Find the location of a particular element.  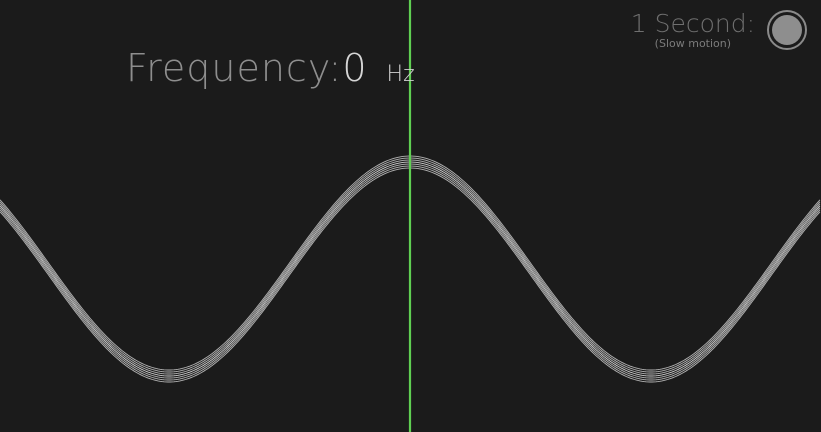

duration-text: 1 Second: (Slow motion) is located at coordinates (693, 30).